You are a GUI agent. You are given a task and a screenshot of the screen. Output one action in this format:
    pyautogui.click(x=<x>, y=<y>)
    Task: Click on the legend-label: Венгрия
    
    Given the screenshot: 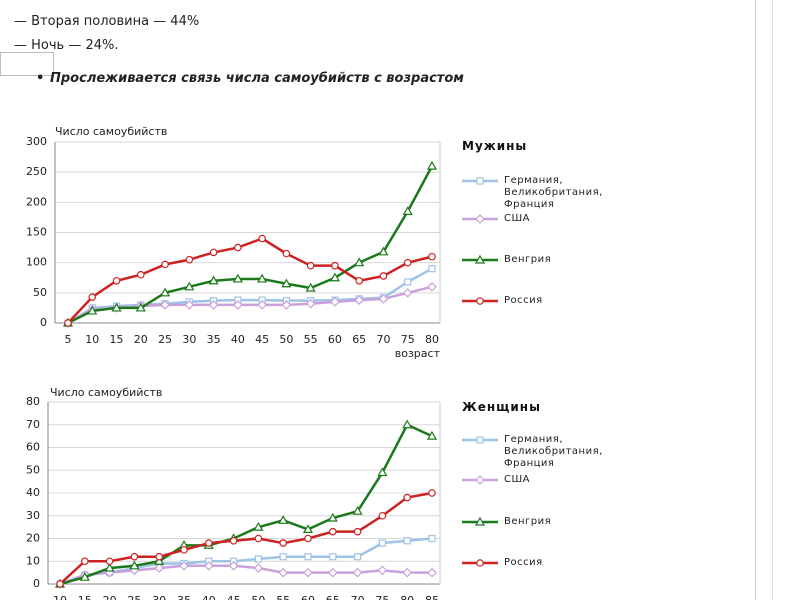 What is the action you would take?
    pyautogui.click(x=528, y=521)
    